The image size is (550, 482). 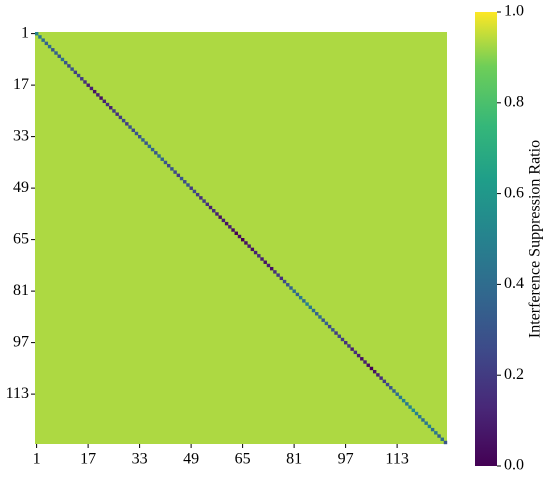 I want to click on colorbar-tick-label: 0.2, so click(x=514, y=374).